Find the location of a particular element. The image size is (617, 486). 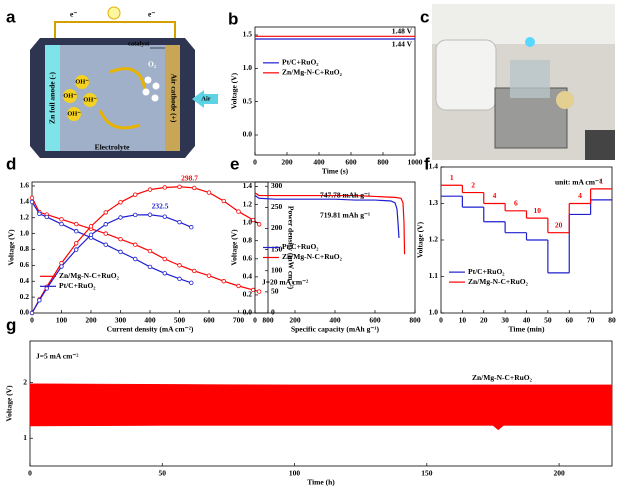

current-label: 10 is located at coordinates (537, 210).